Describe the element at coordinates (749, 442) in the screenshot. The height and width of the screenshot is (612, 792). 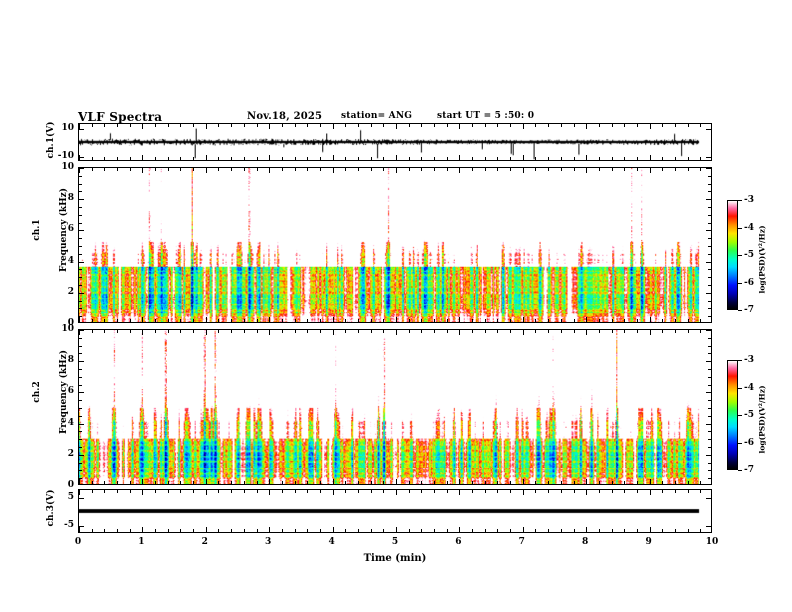
I see `colorbar-tick-label: -6` at that location.